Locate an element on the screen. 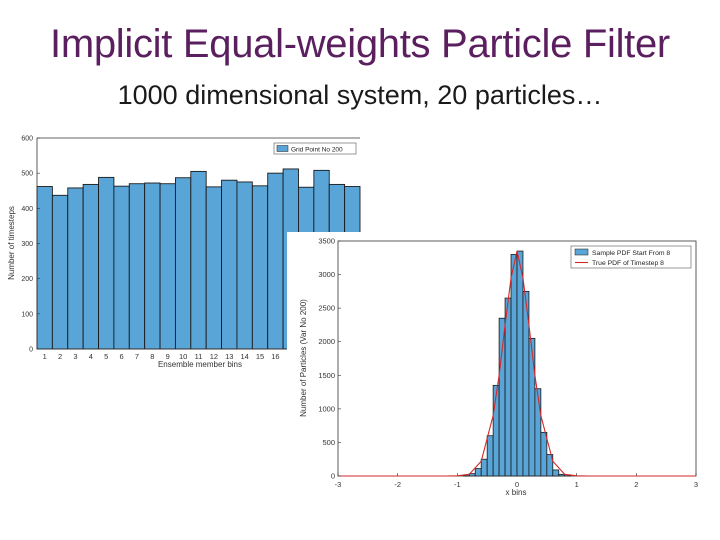  rank-x-tick-label: 13 is located at coordinates (229, 356).